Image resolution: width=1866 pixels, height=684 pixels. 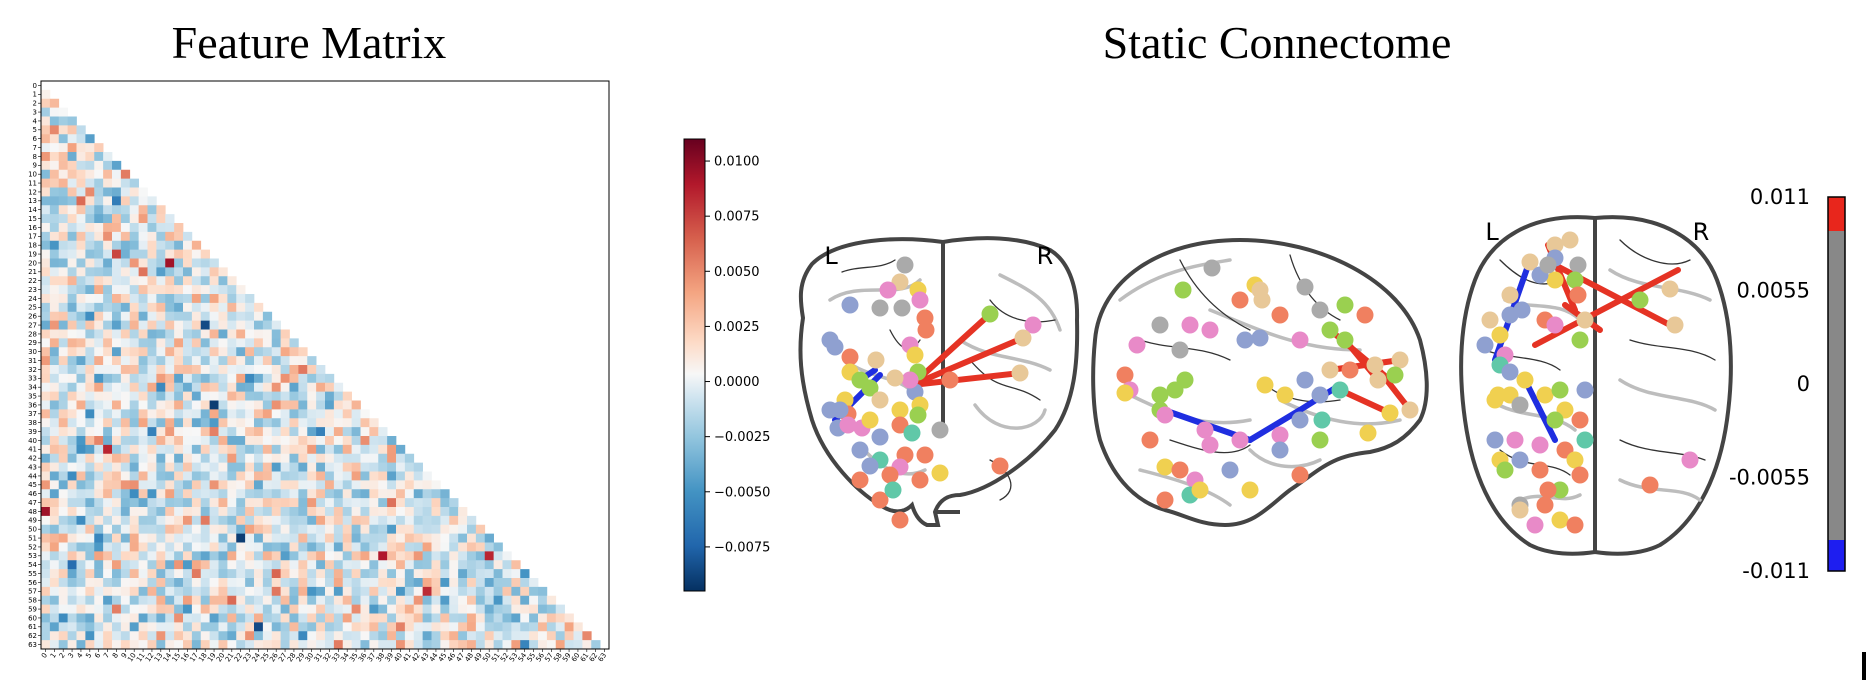 What do you see at coordinates (1260, 382) in the screenshot?
I see `sagittal-view` at bounding box center [1260, 382].